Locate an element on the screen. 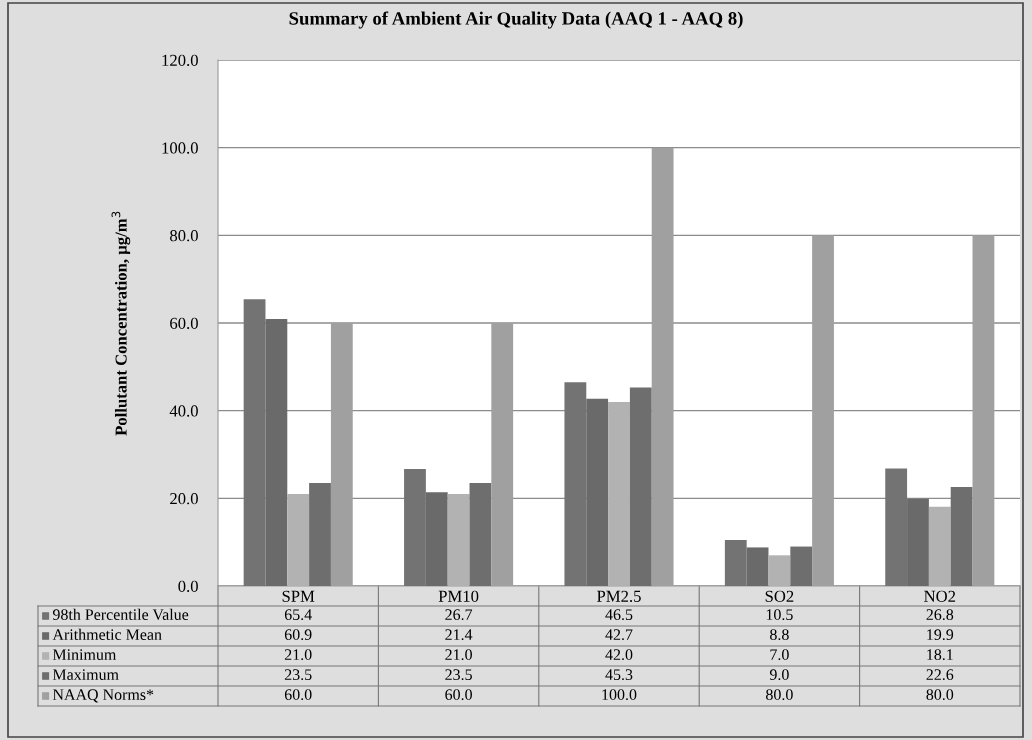  data-label: 10.5 is located at coordinates (779, 615).